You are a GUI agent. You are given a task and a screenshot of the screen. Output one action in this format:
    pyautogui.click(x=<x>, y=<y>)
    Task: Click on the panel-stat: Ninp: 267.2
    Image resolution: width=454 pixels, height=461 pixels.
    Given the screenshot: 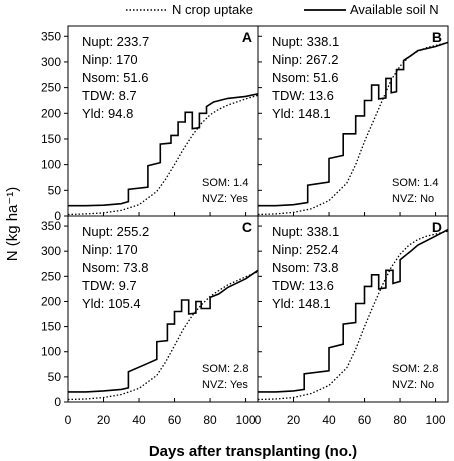 What is the action you would take?
    pyautogui.click(x=305, y=59)
    